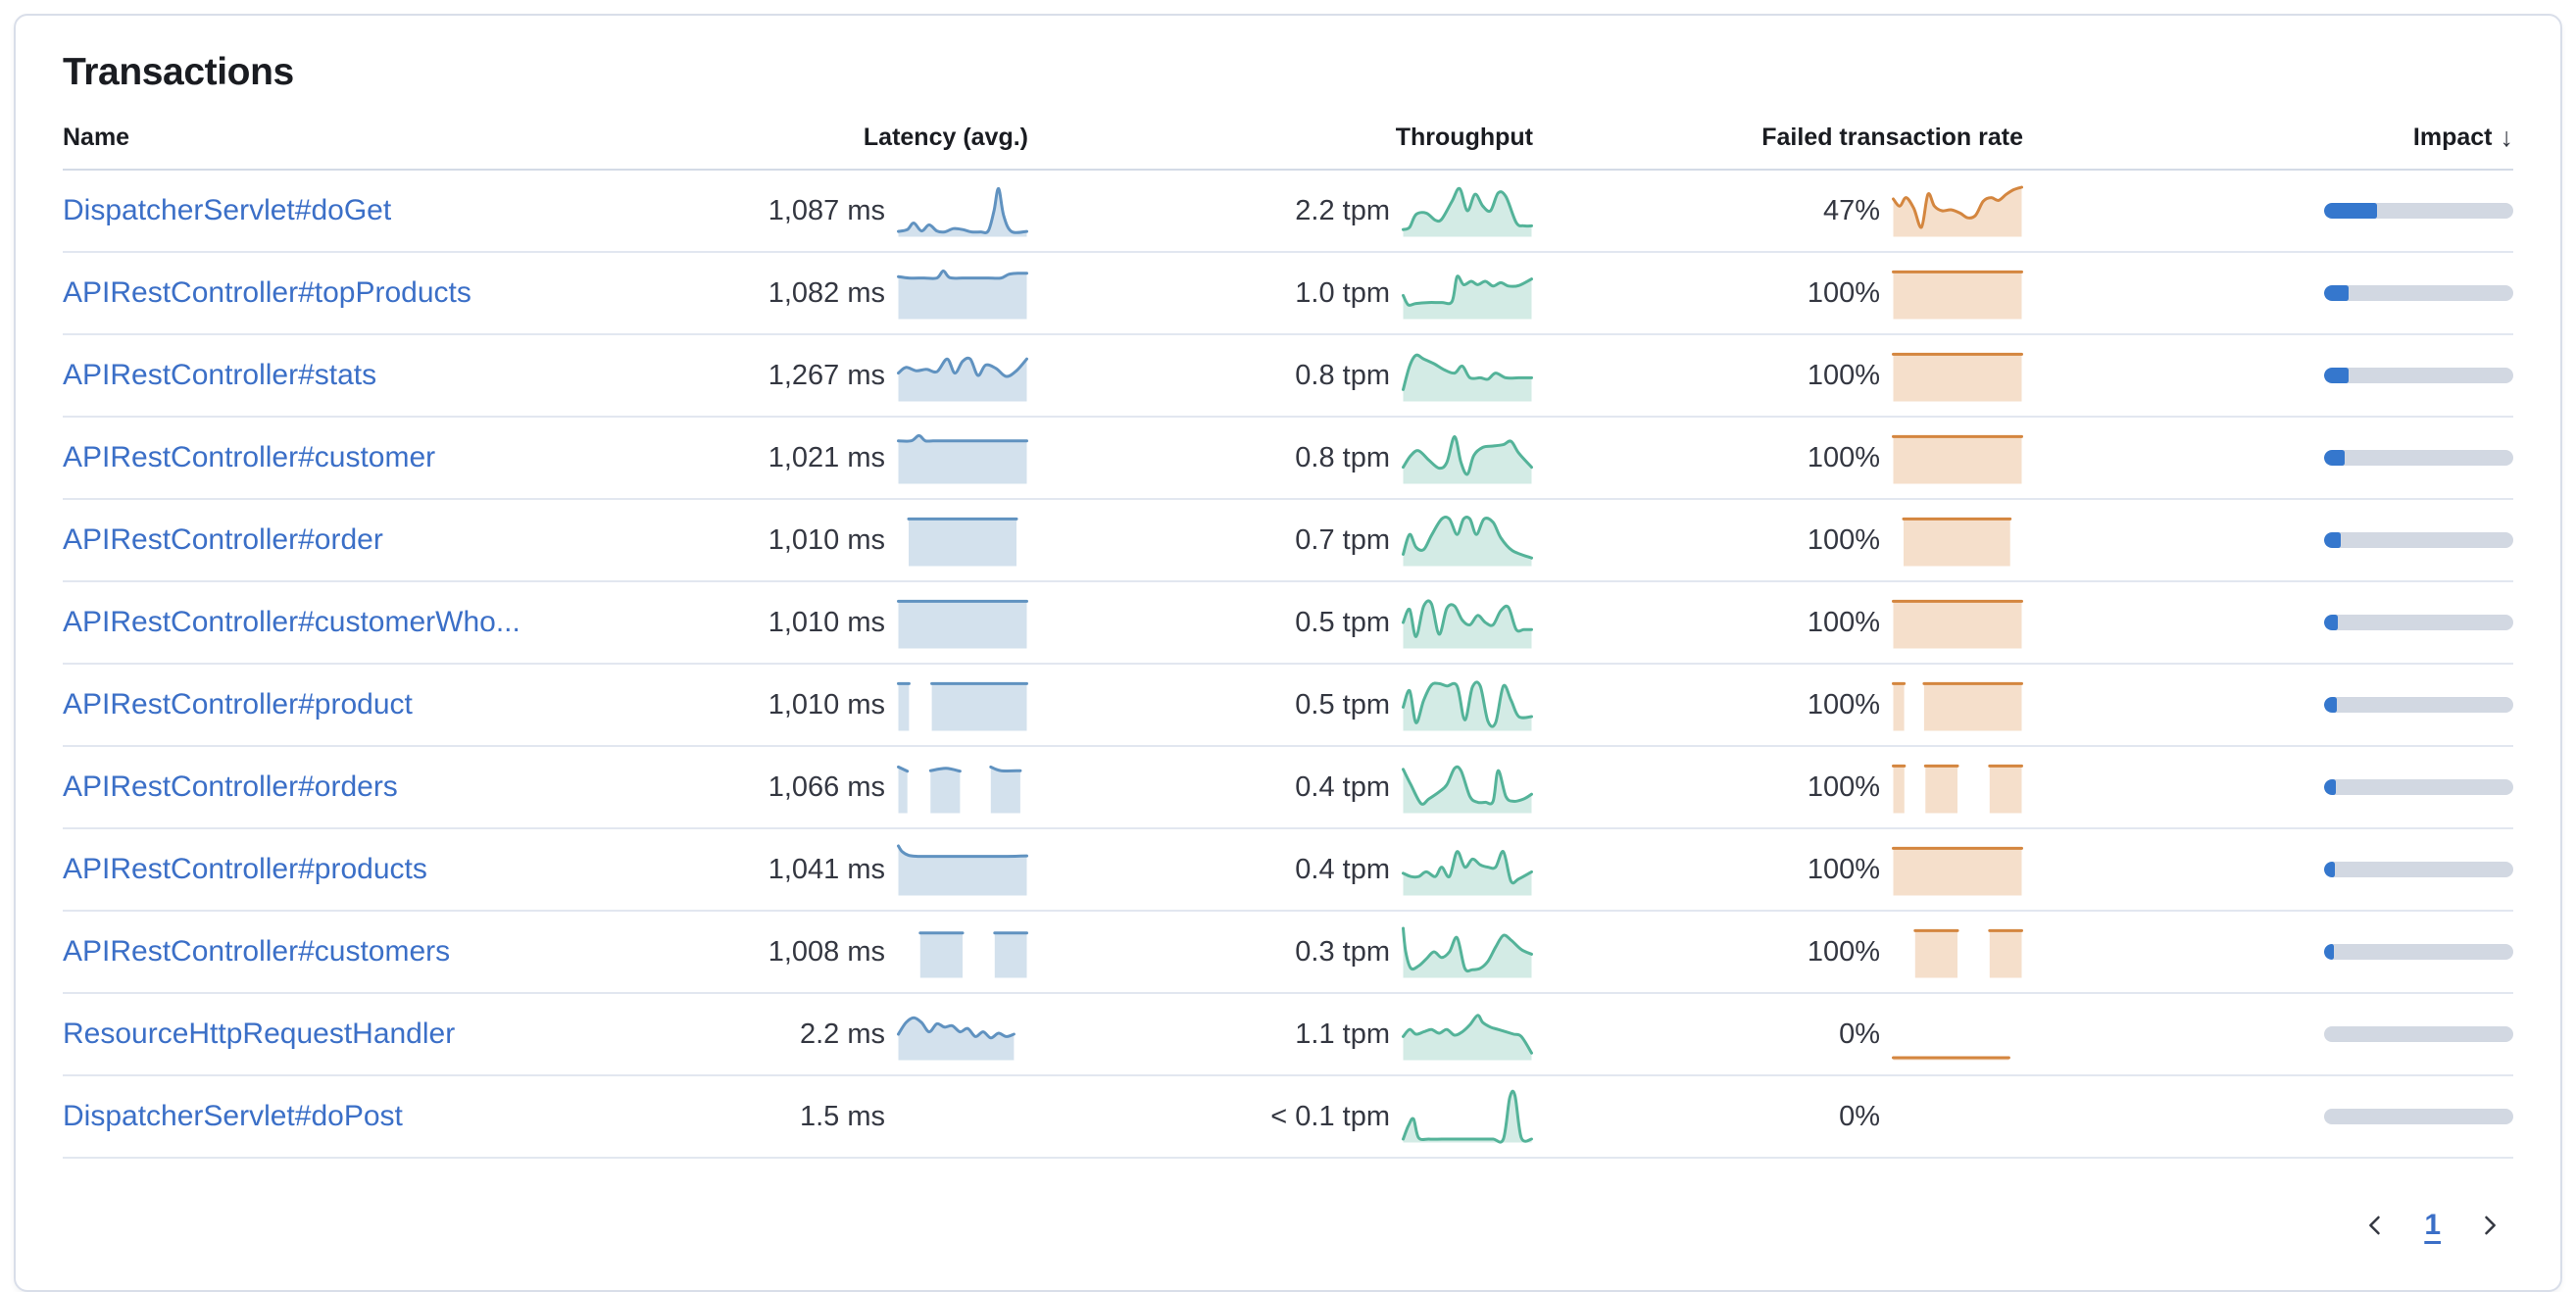 This screenshot has height=1292, width=2576. Describe the element at coordinates (2432, 1225) in the screenshot. I see `page-number-1: 1` at that location.